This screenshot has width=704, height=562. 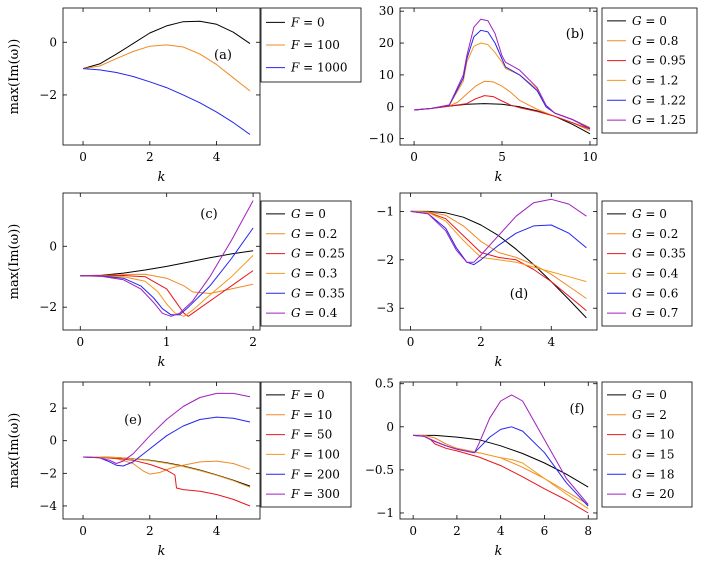 I want to click on legend-entry-4: G = 1.2, so click(x=655, y=80).